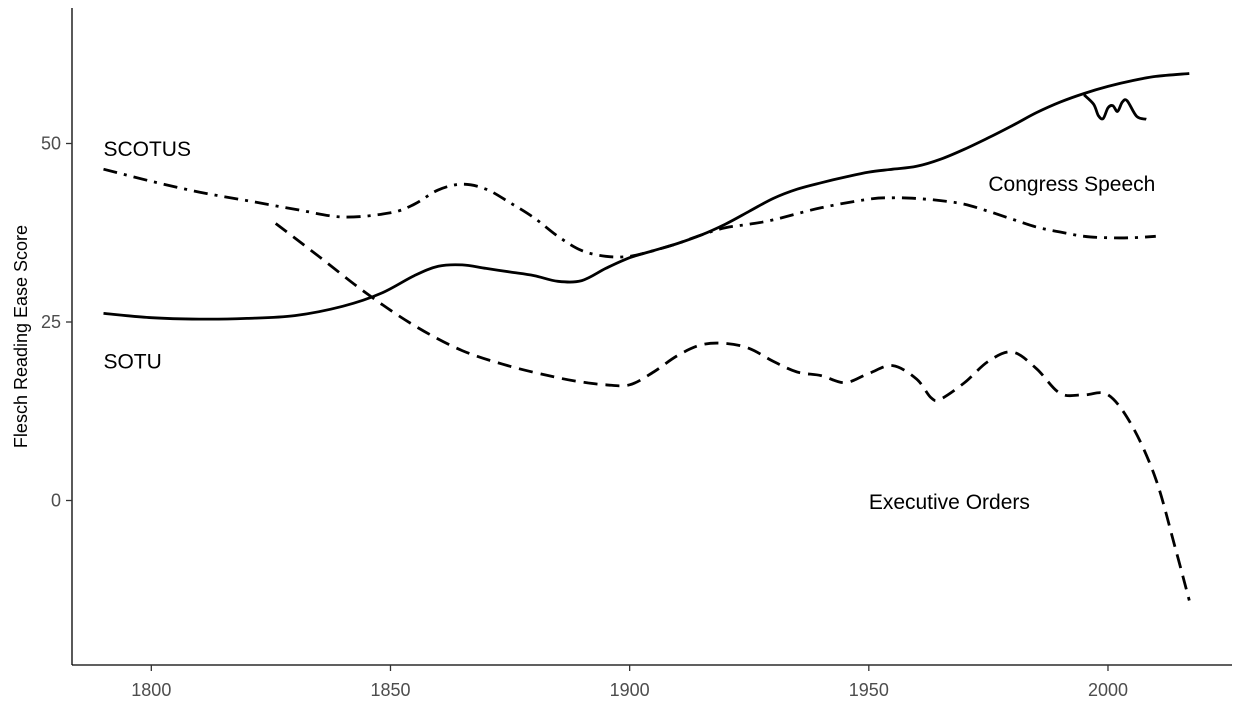 The height and width of the screenshot is (704, 1243). Describe the element at coordinates (629, 213) in the screenshot. I see `series-line-scotus` at that location.